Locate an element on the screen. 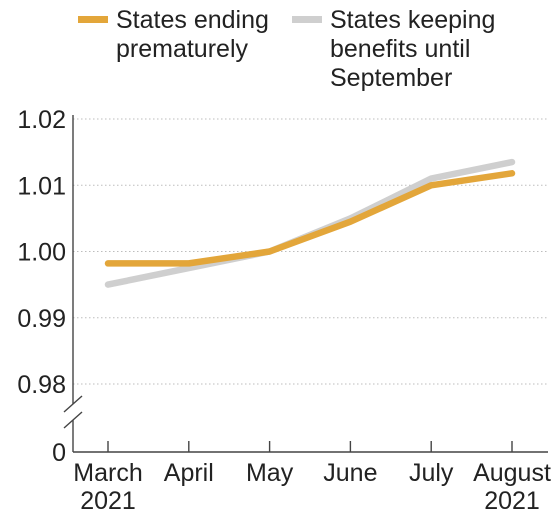  x-tick-label: July is located at coordinates (431, 473).